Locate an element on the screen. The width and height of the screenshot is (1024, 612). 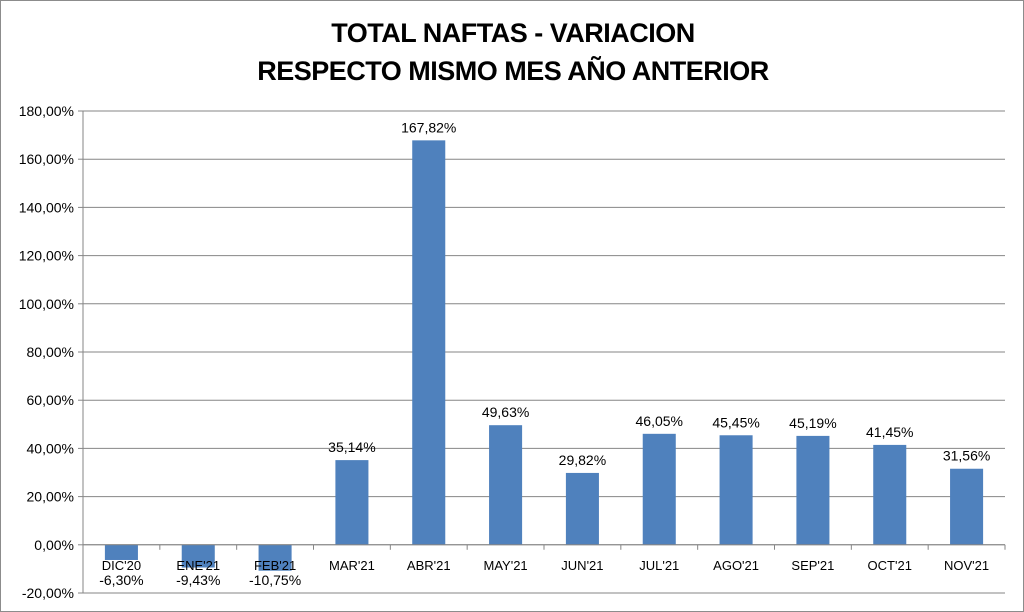
y-tick-label: -20,00% is located at coordinates (48, 593).